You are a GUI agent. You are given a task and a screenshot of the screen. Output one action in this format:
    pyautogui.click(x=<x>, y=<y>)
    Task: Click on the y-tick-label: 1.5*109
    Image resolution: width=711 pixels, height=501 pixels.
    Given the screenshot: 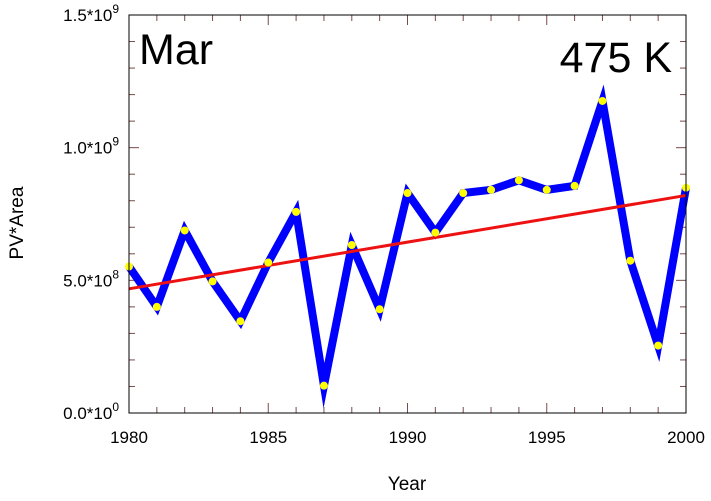 What is the action you would take?
    pyautogui.click(x=91, y=13)
    